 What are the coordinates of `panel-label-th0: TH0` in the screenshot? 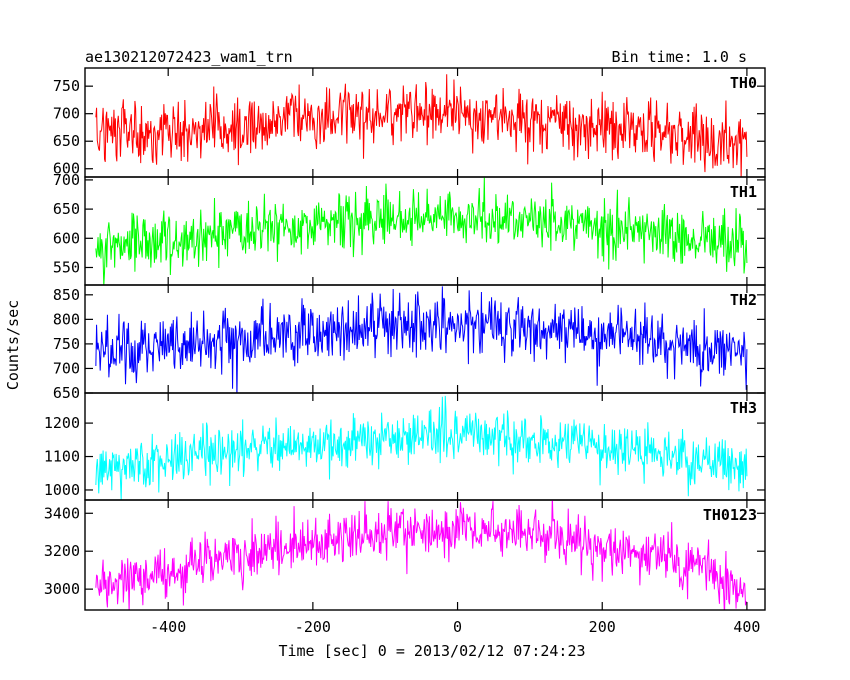 It's located at (743, 83).